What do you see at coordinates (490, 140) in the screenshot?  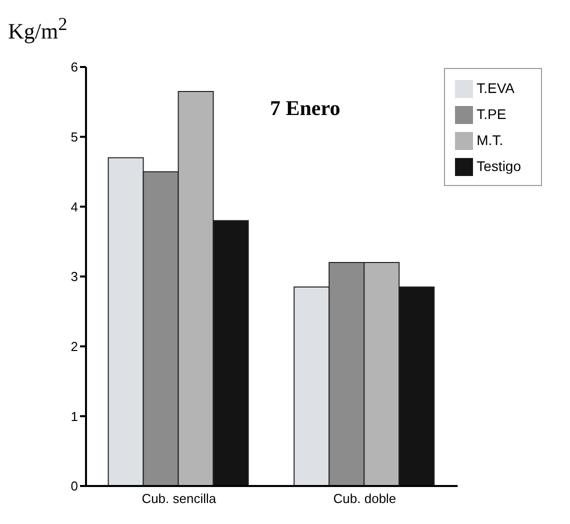 I see `legend-label: M.T.` at bounding box center [490, 140].